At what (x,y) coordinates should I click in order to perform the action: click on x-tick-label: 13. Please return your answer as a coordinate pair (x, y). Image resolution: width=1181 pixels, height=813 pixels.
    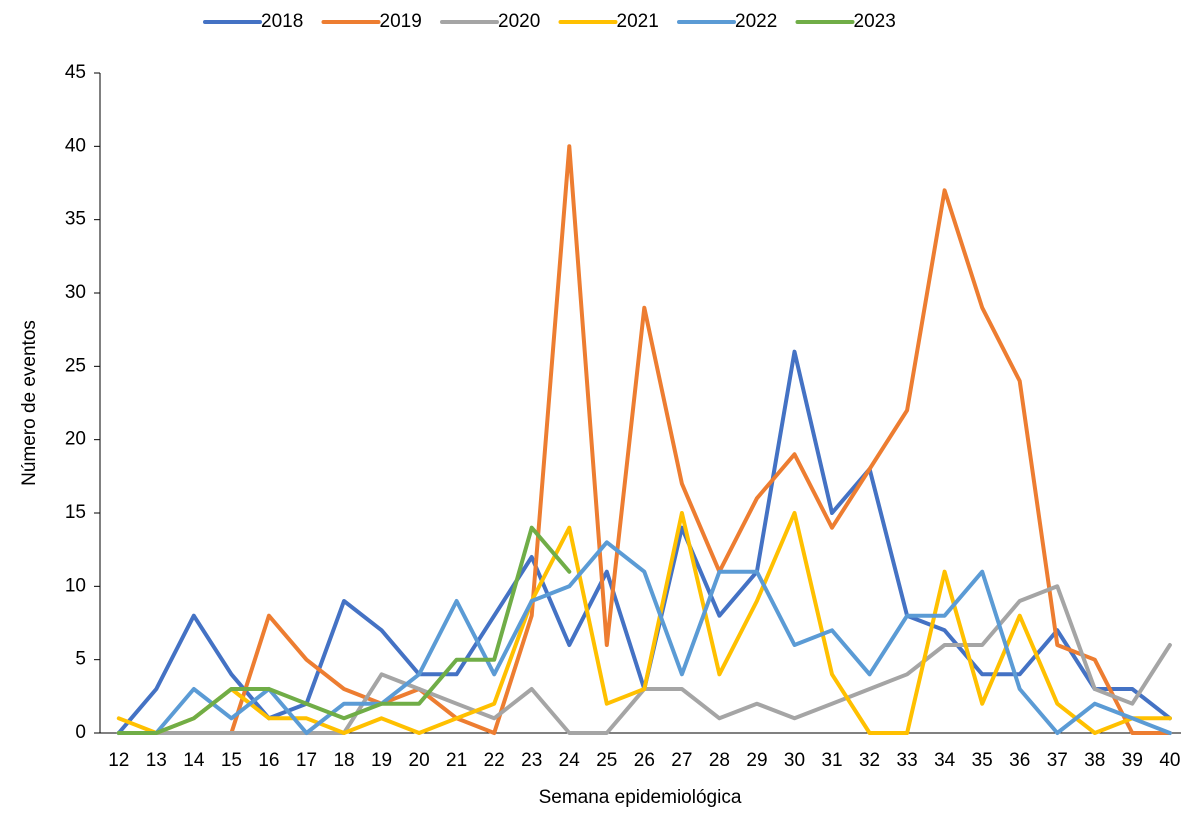
    Looking at the image, I should click on (156, 760).